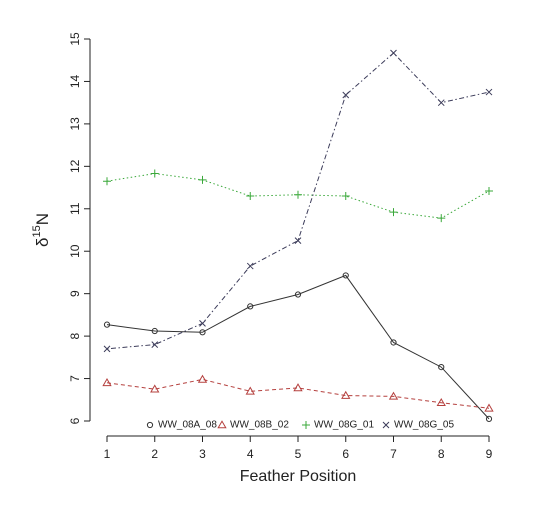 Image resolution: width=540 pixels, height=508 pixels. I want to click on x-tick-label: 1, so click(107, 454).